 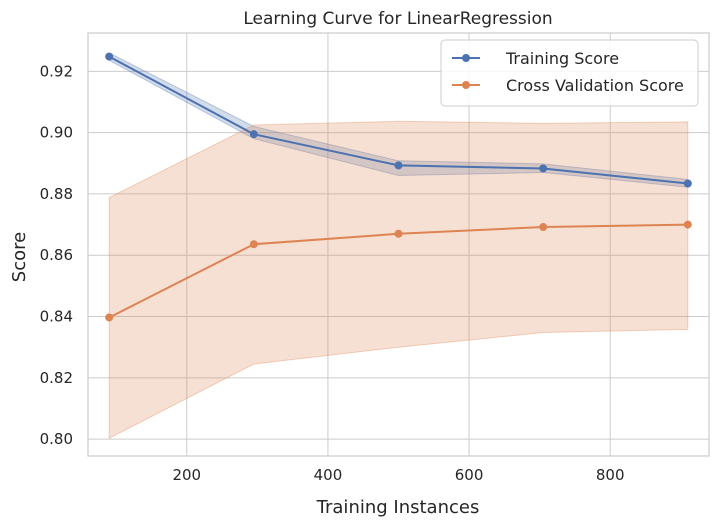 What do you see at coordinates (56, 378) in the screenshot?
I see `y-tick-label: 0.82` at bounding box center [56, 378].